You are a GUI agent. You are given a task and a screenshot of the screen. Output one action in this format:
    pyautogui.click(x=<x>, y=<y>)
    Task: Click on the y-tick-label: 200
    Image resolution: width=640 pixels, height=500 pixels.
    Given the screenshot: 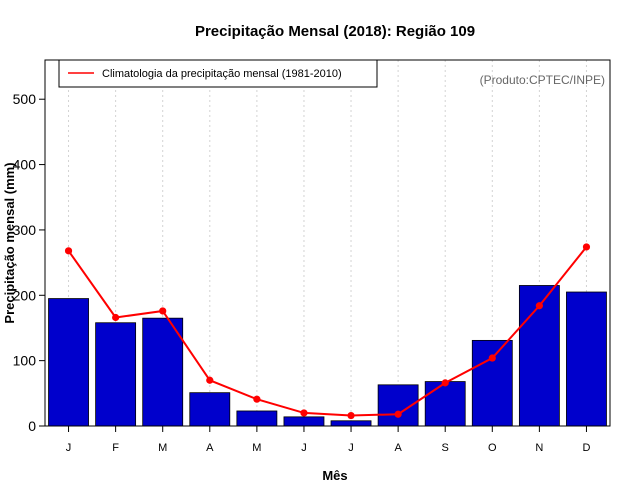 What is the action you would take?
    pyautogui.click(x=25, y=295)
    